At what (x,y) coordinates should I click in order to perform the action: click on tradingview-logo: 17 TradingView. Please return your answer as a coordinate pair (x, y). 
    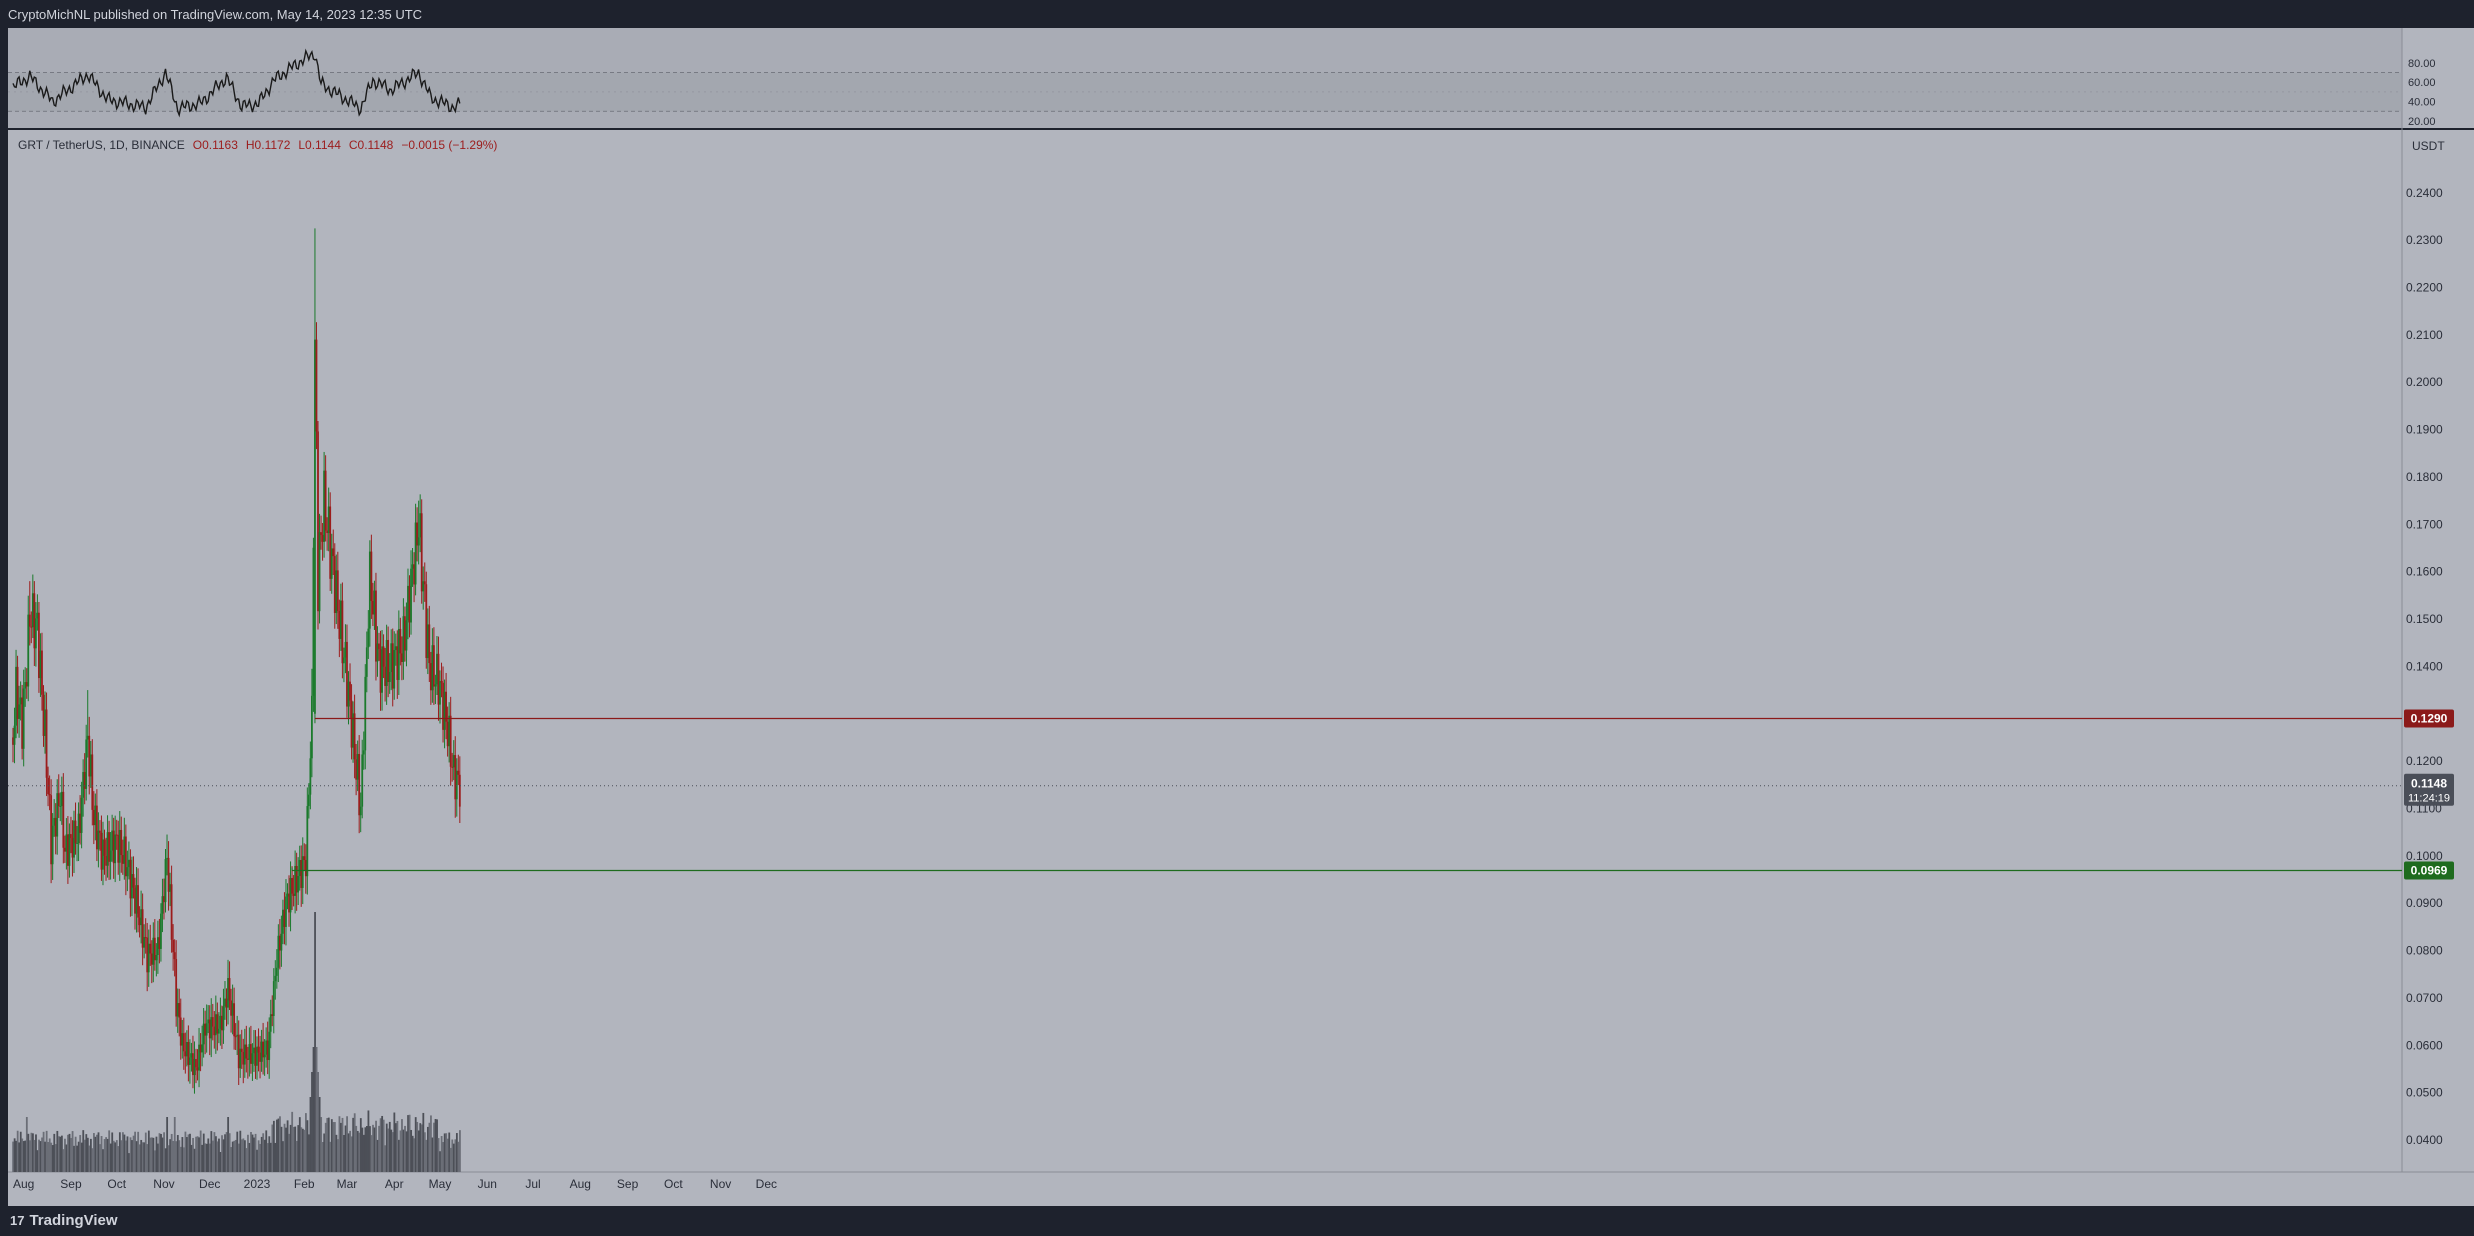
    Looking at the image, I should click on (64, 1220).